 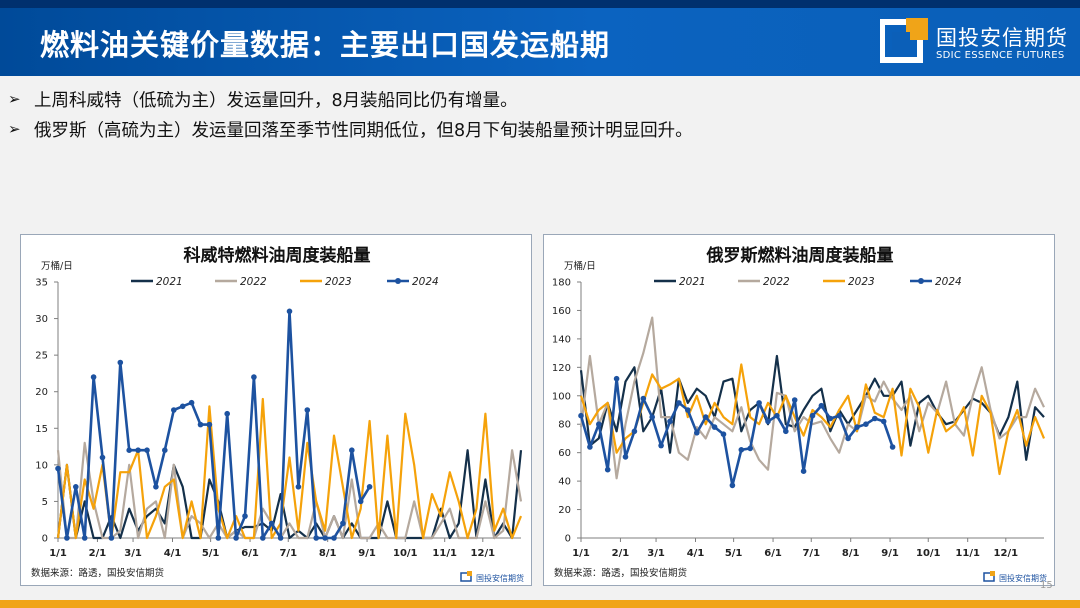 I want to click on bullet-item-kuwait: ➢ 上周科威特（低硫为主）发运量回升，8月装船同比仍有增量。, so click(x=538, y=99).